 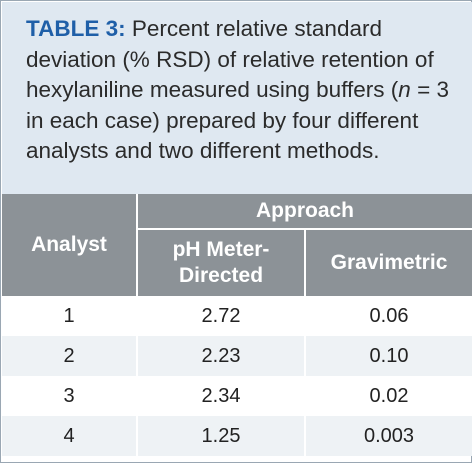 What do you see at coordinates (220, 356) in the screenshot?
I see `cell-ph: 2.23` at bounding box center [220, 356].